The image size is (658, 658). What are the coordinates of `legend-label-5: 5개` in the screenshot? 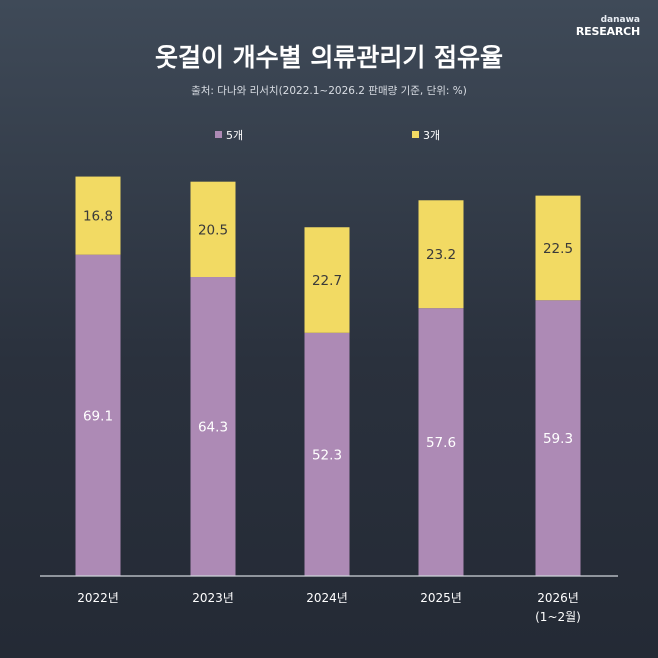 It's located at (235, 135).